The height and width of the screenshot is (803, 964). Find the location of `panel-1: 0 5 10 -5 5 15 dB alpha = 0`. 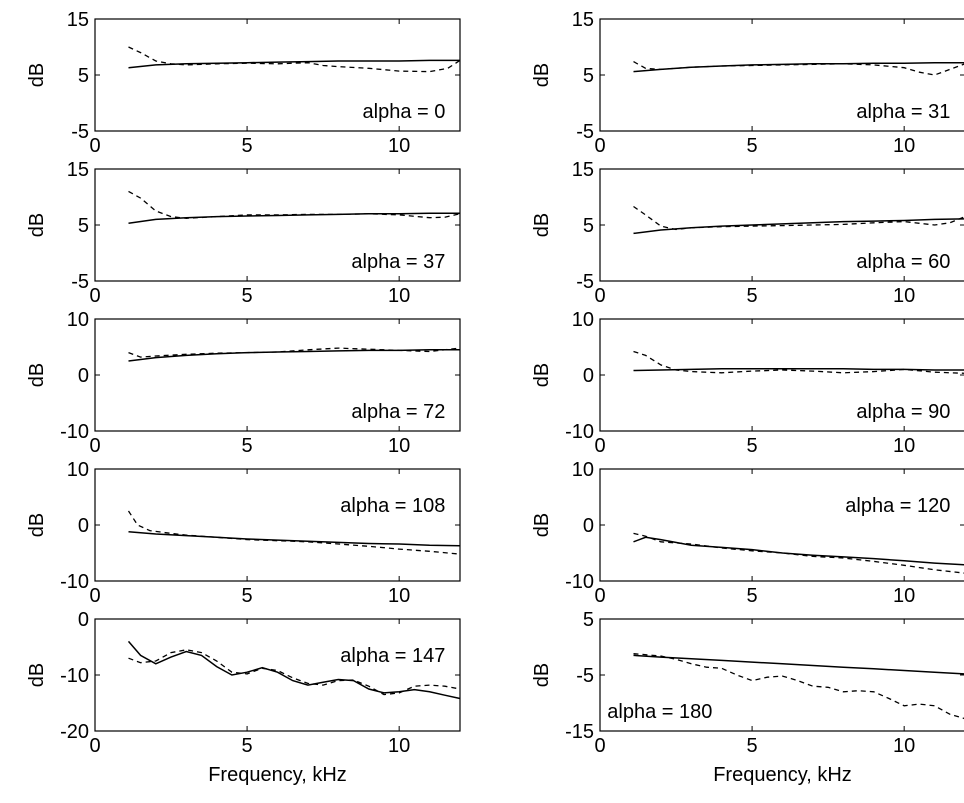

panel-1: 0 5 10 -5 5 15 dB alpha = 0 is located at coordinates (243, 83).